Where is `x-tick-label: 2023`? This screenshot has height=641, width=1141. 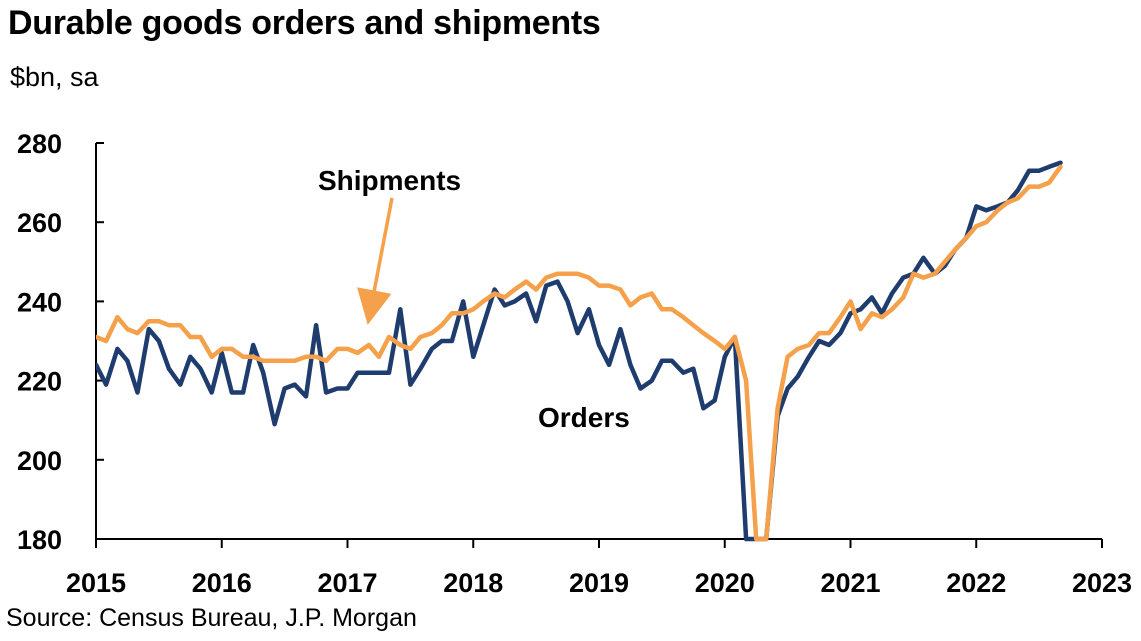 x-tick-label: 2023 is located at coordinates (1102, 583).